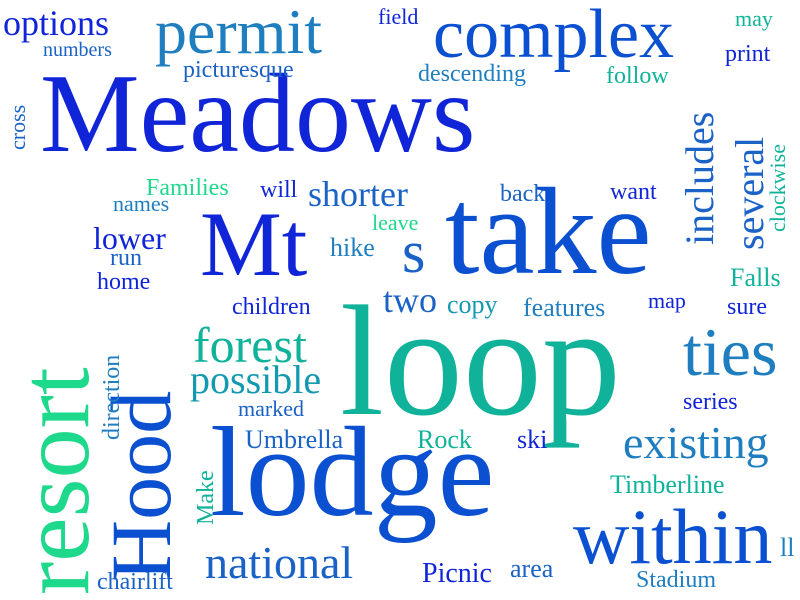 The height and width of the screenshot is (600, 800). I want to click on word-copy: copy, so click(472, 304).